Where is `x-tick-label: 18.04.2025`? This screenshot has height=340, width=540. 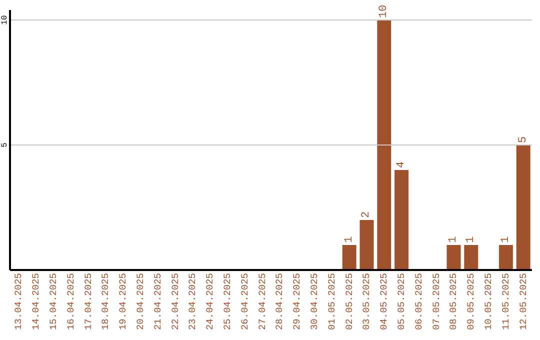 x-tick-label: 18.04.2025 is located at coordinates (106, 301).